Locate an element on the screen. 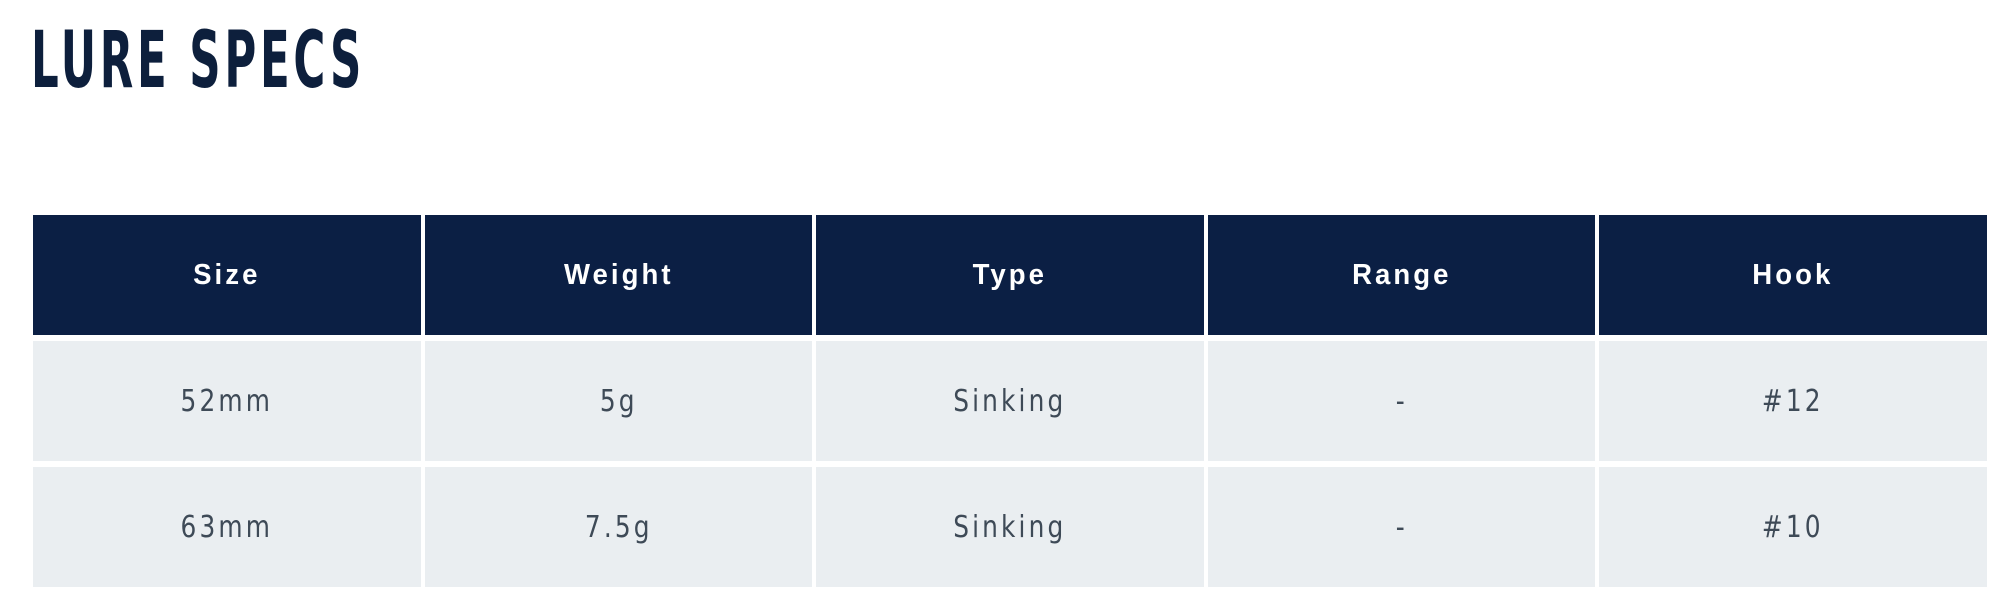 This screenshot has height=593, width=2000. cell-size: 63mm is located at coordinates (227, 527).